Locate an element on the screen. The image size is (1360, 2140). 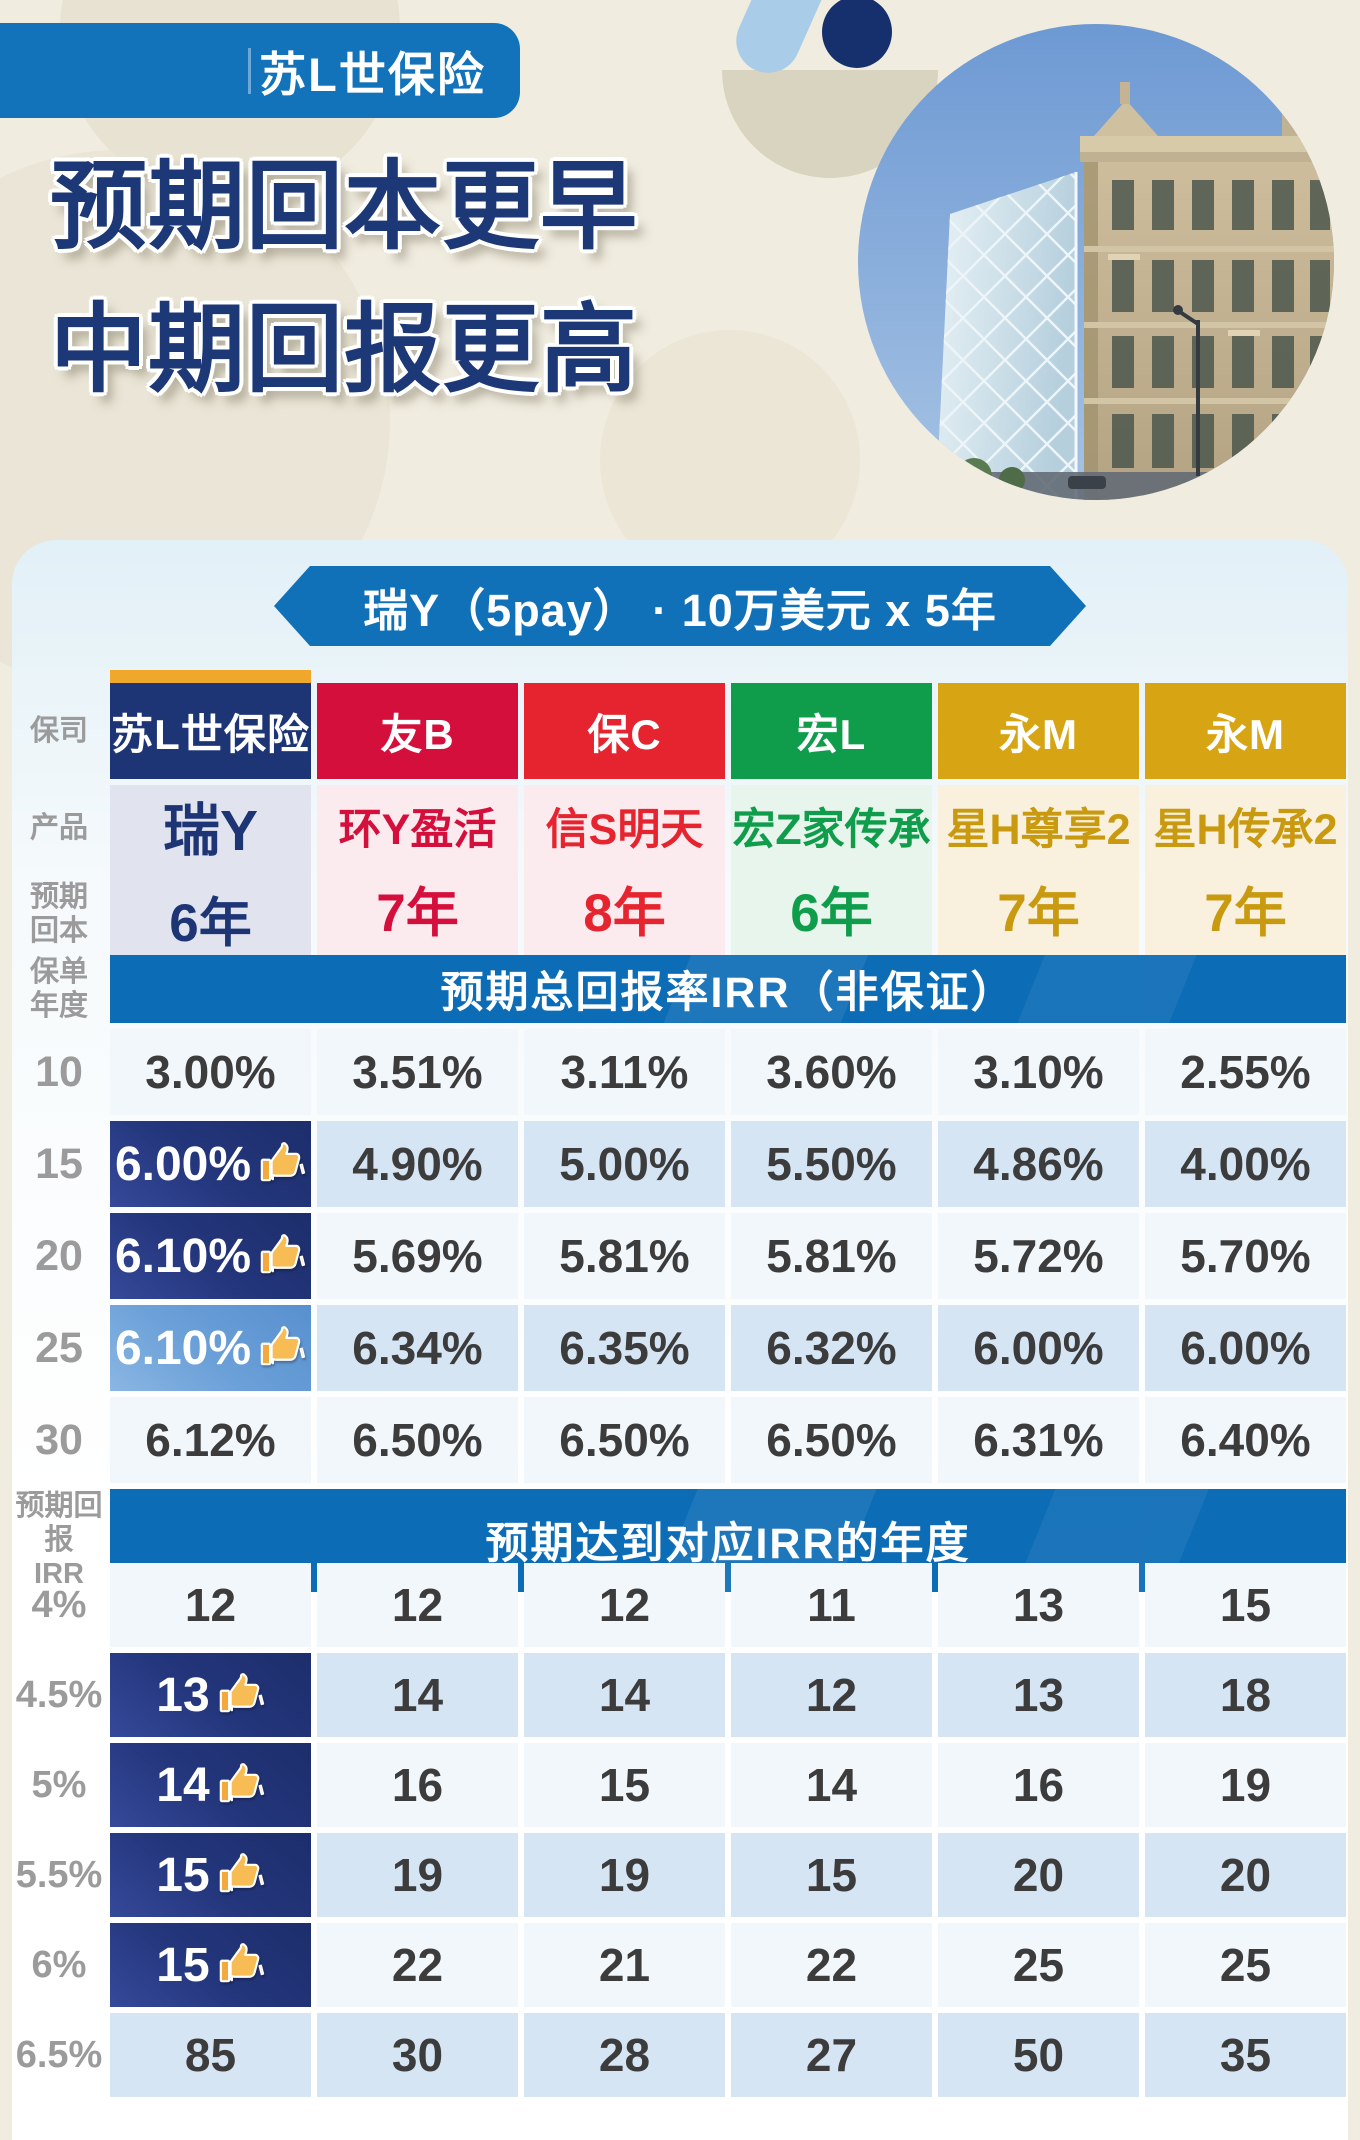
value-cell: 5.69% is located at coordinates (417, 1256).